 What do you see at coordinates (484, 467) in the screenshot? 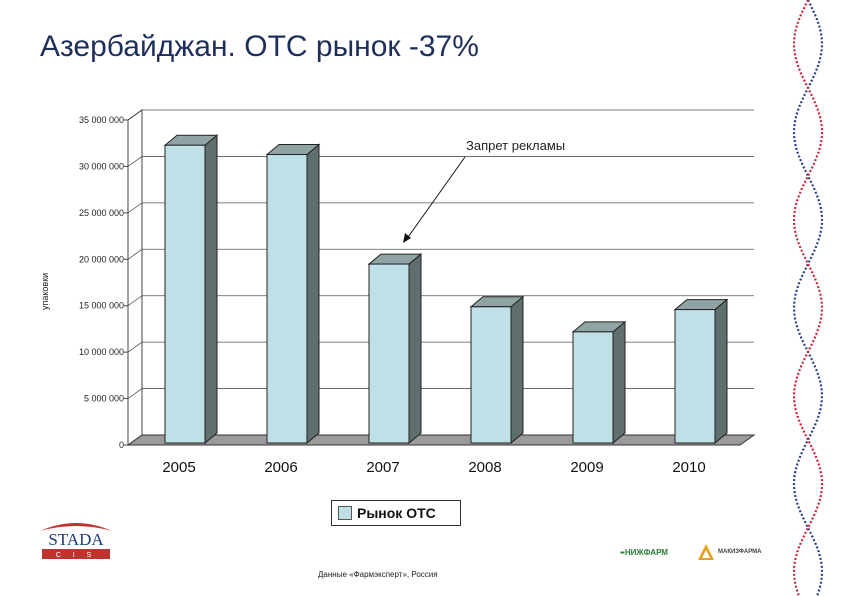
I see `x-tick-label: 2008` at bounding box center [484, 467].